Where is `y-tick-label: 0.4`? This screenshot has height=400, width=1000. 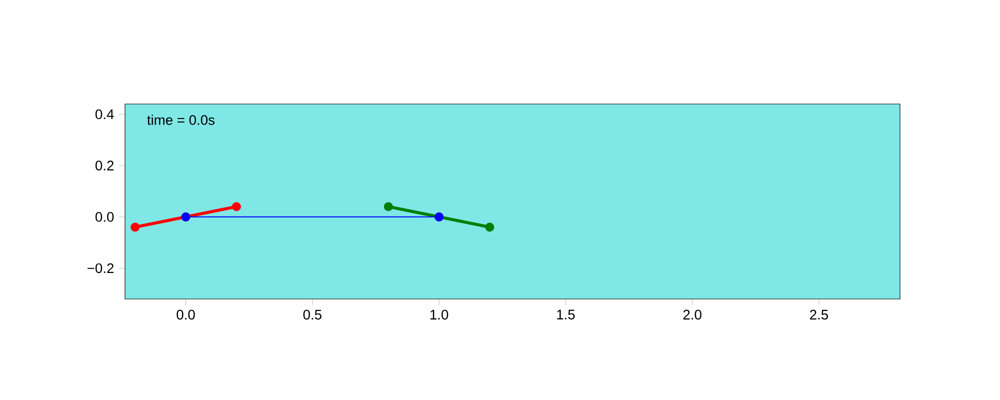
y-tick-label: 0.4 is located at coordinates (105, 114).